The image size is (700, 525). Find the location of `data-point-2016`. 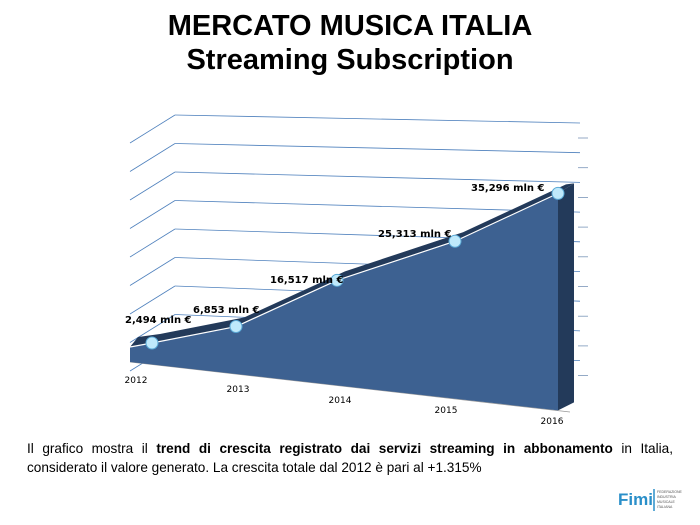

data-point-2016 is located at coordinates (558, 193).